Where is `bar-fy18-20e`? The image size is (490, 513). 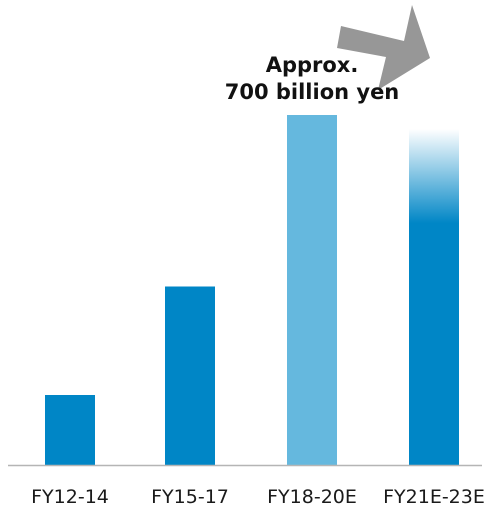
bar-fy18-20e is located at coordinates (312, 290).